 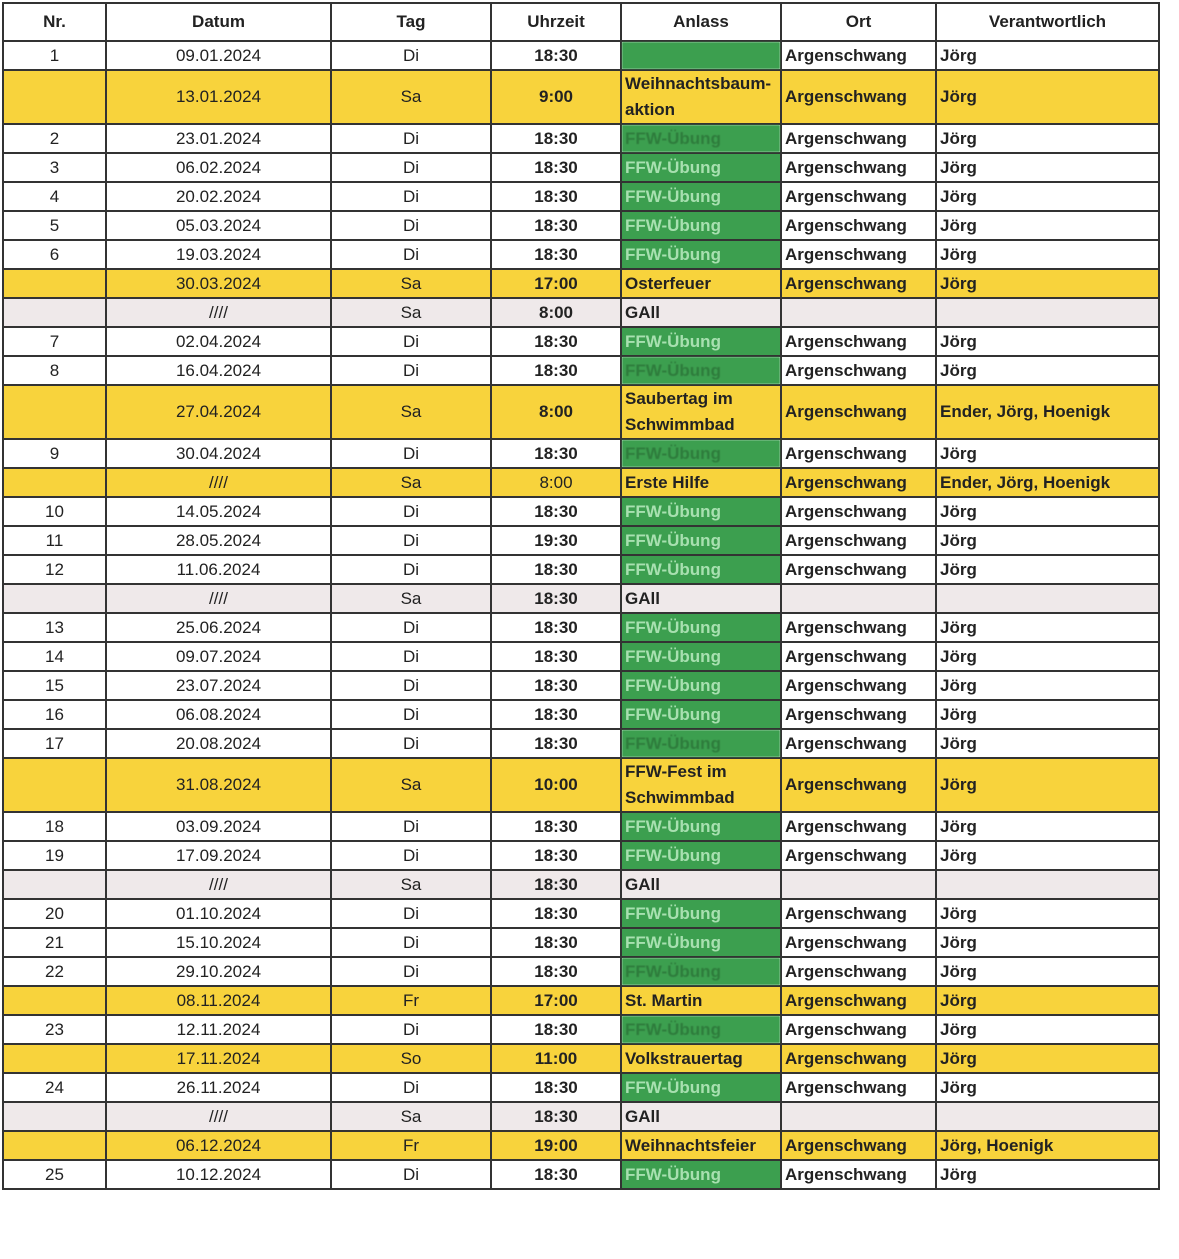 What do you see at coordinates (218, 785) in the screenshot?
I see `cell-datum: 31.08.2024` at bounding box center [218, 785].